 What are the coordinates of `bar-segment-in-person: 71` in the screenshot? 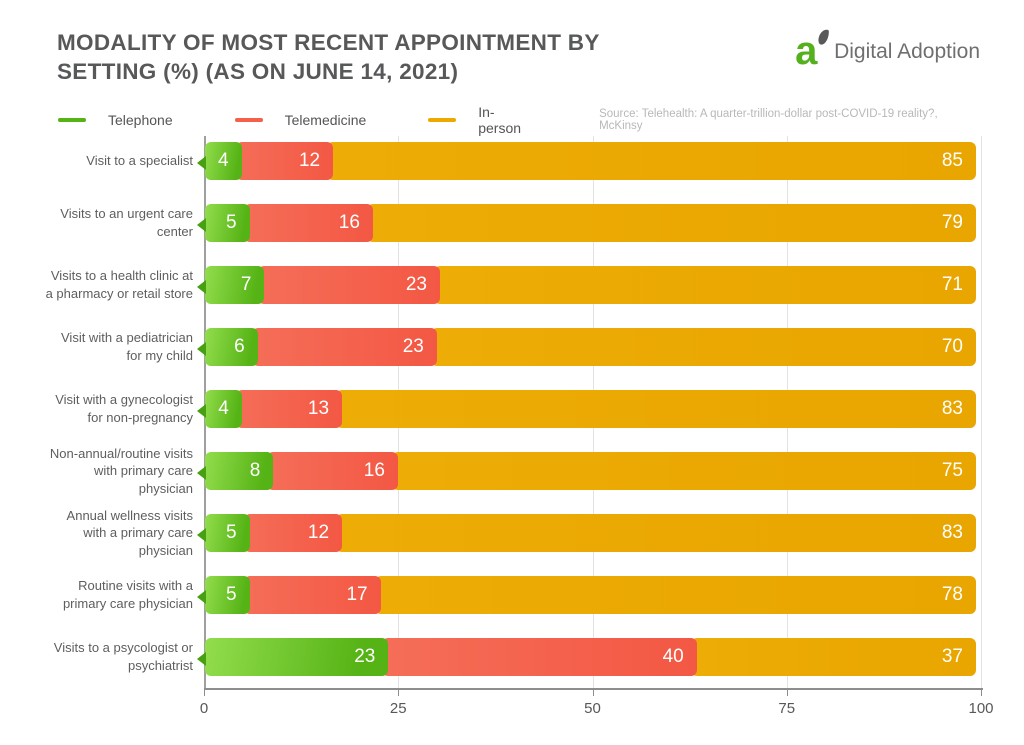 It's located at (705, 285).